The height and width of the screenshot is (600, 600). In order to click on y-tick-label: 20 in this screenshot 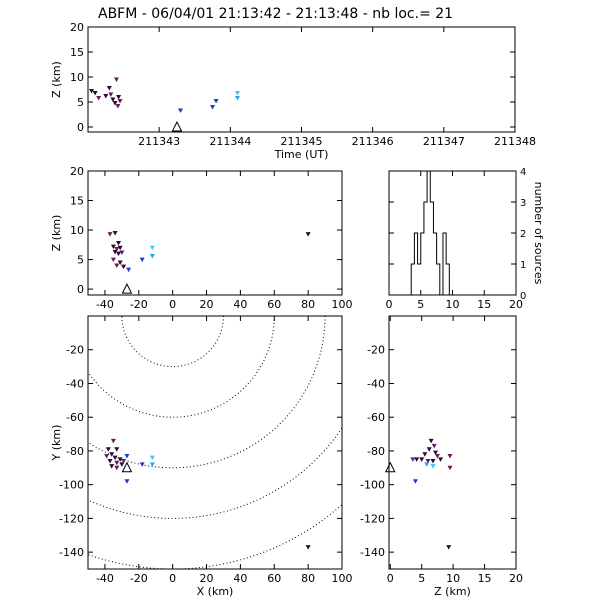, I will do `click(77, 171)`.